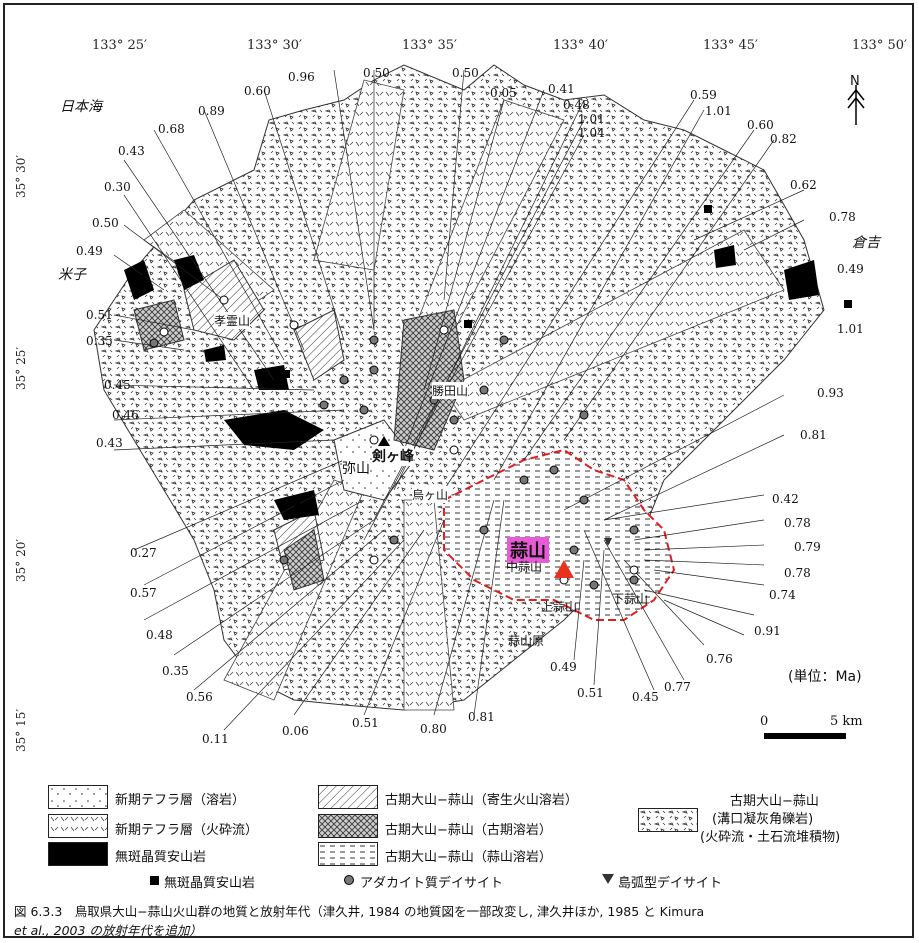 The height and width of the screenshot is (943, 919). I want to click on legend-label: アダカイト質デイサイト, so click(432, 883).